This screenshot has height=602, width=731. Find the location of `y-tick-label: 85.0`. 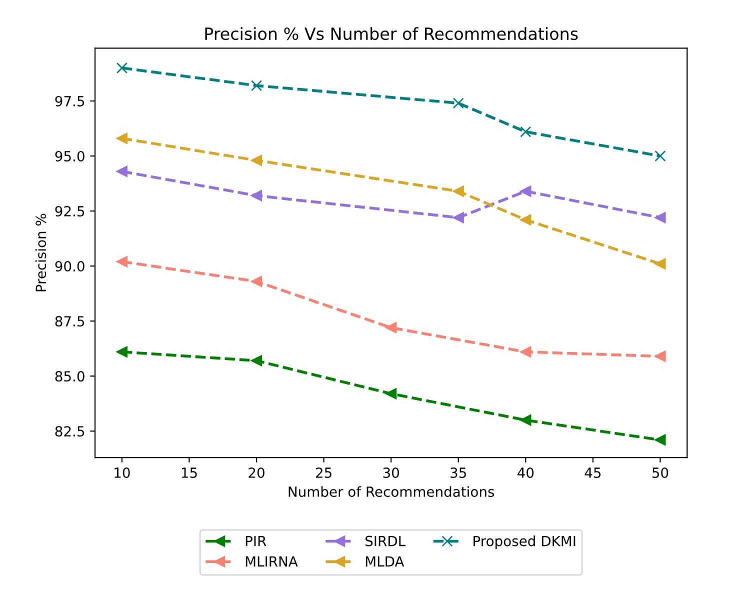

y-tick-label: 85.0 is located at coordinates (69, 376).